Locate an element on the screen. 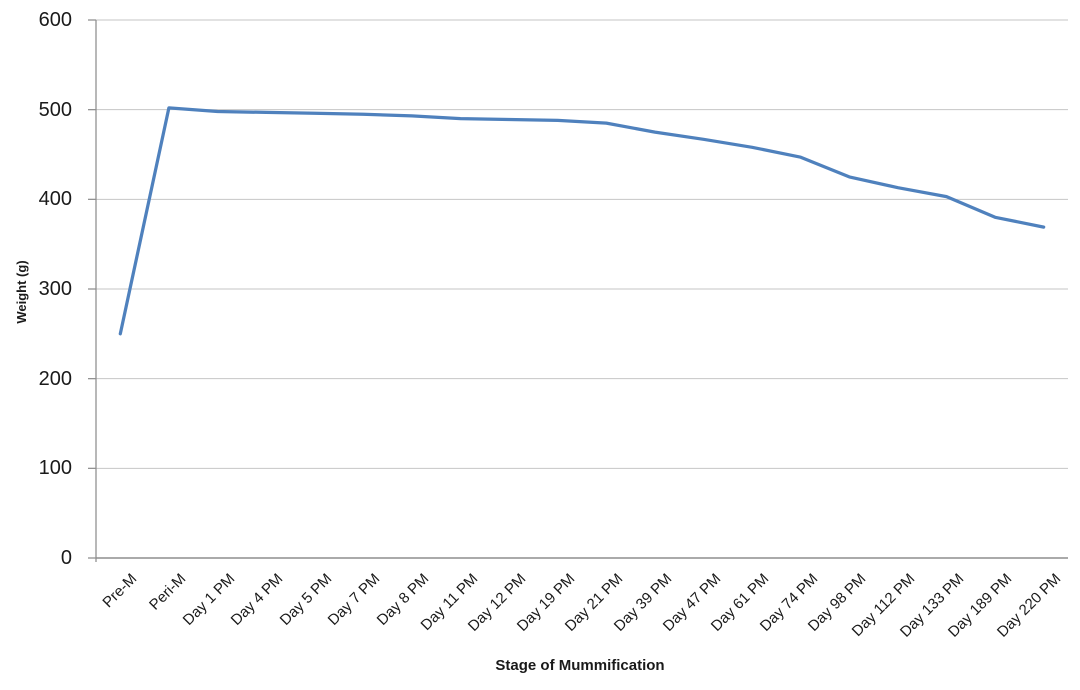 The width and height of the screenshot is (1080, 690). y-axis-title-text: Weight (g) is located at coordinates (21, 292).